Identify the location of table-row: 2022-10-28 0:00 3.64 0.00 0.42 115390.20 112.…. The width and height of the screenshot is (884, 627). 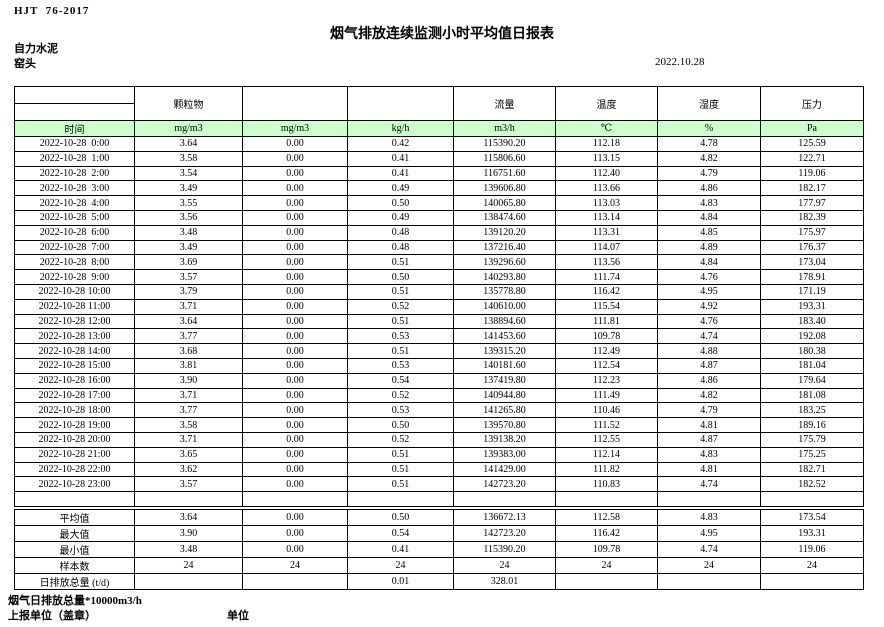
(439, 144).